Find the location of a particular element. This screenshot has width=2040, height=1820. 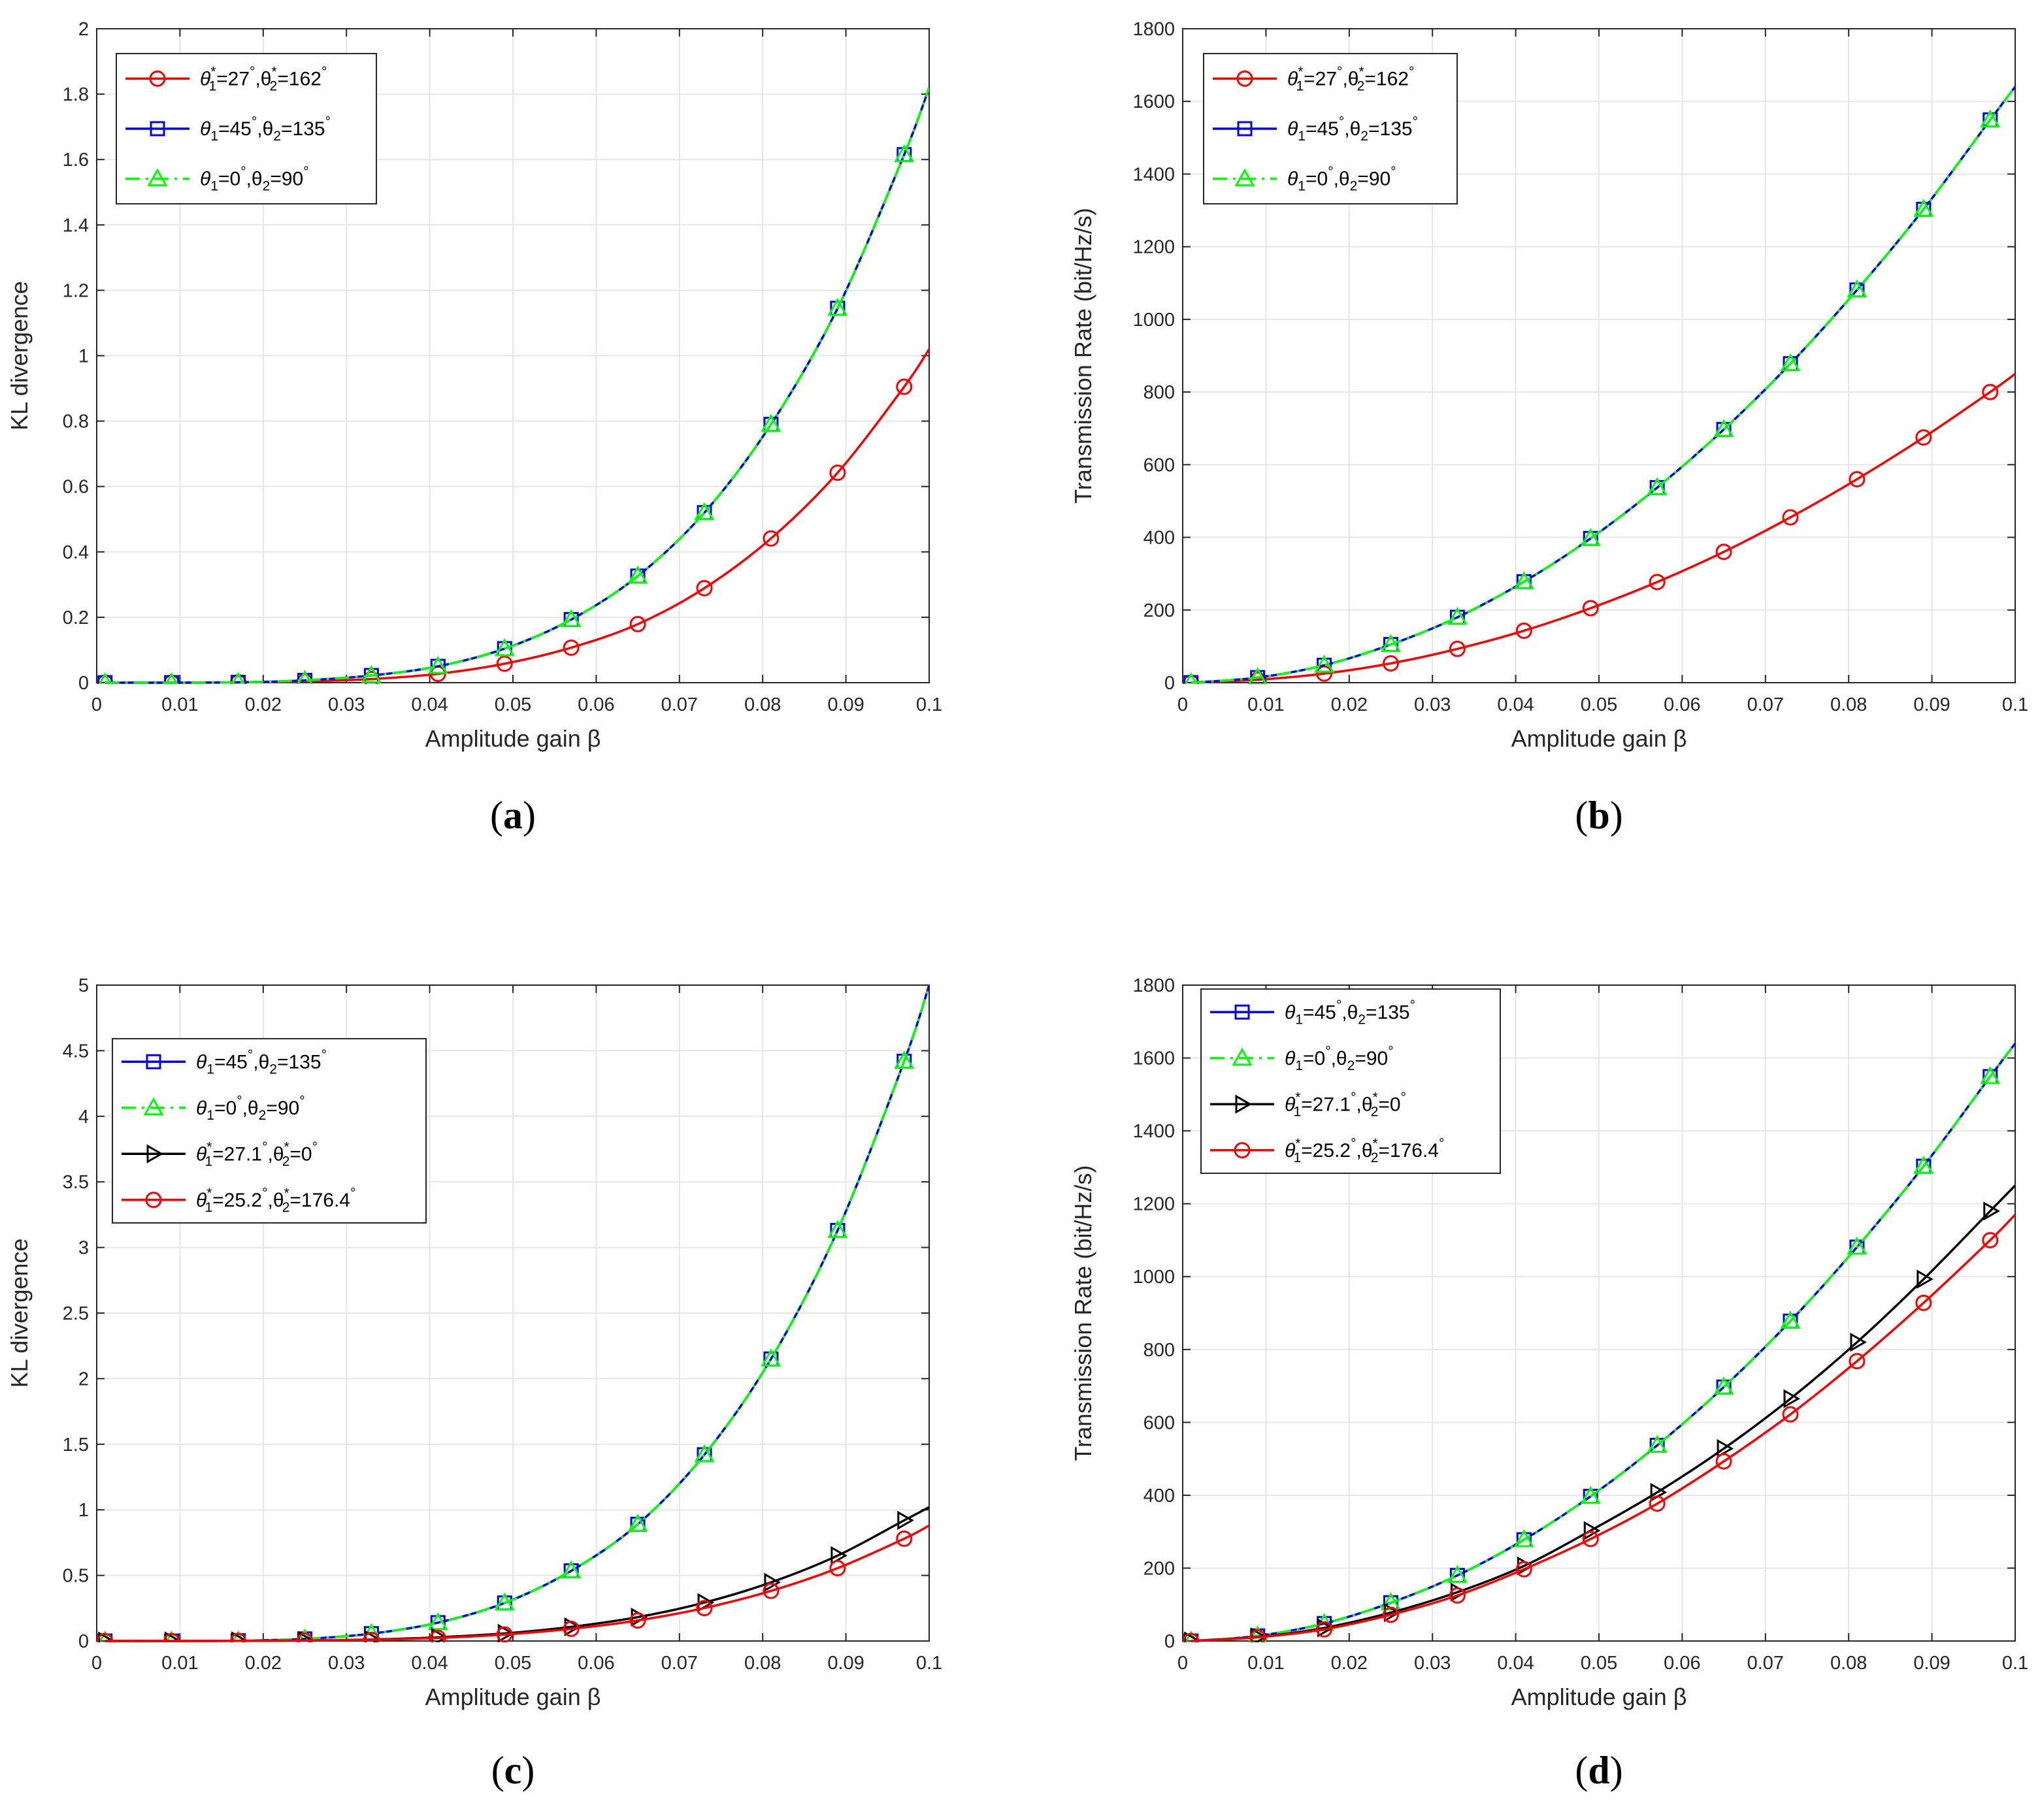

legend-label-part: =0 is located at coordinates (300, 1154).